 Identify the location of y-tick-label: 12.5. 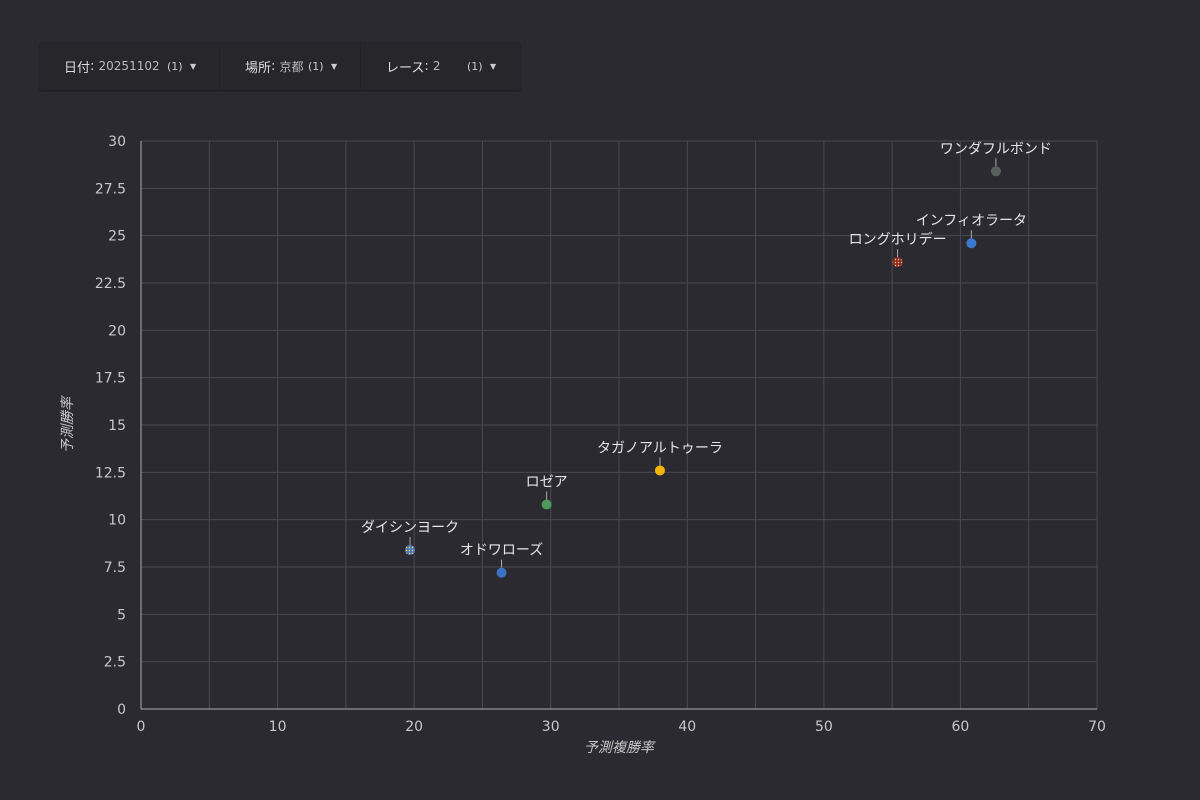
(110, 473).